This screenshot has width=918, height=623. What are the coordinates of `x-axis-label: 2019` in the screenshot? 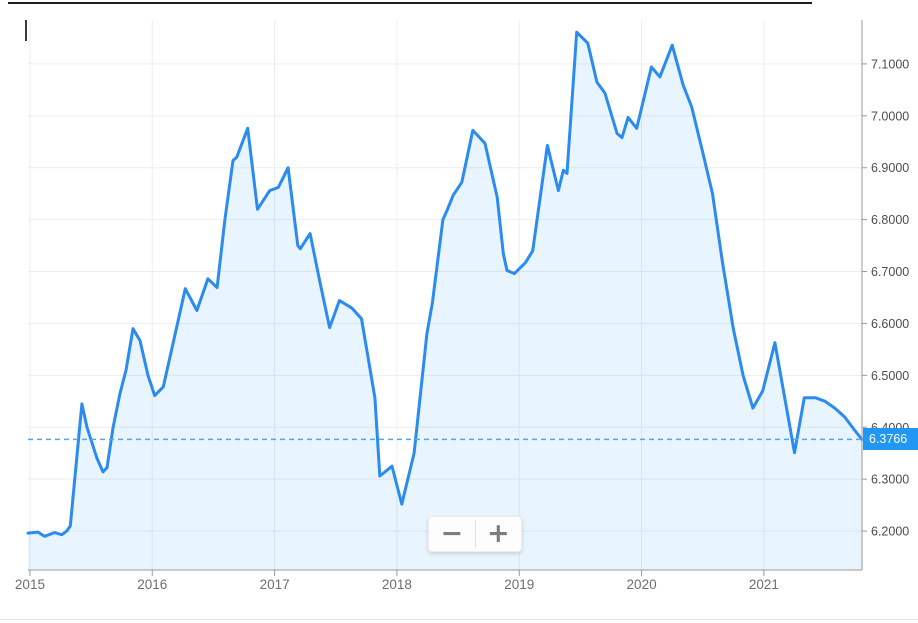 It's located at (519, 584).